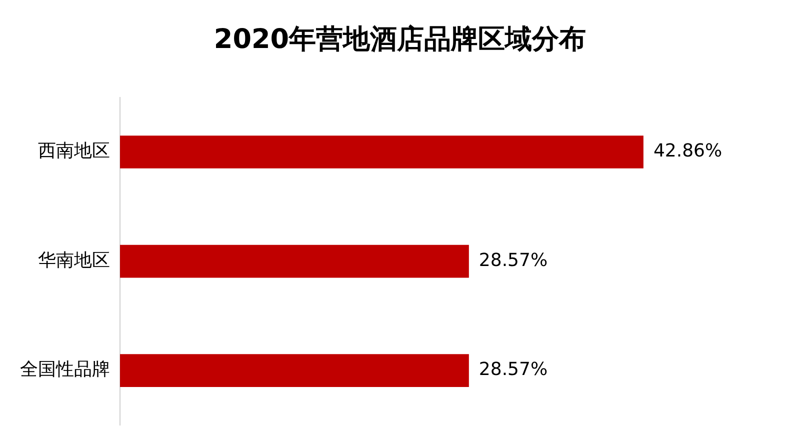  I want to click on chart-title: 2020年营地酒店品牌区域分布, so click(400, 40).